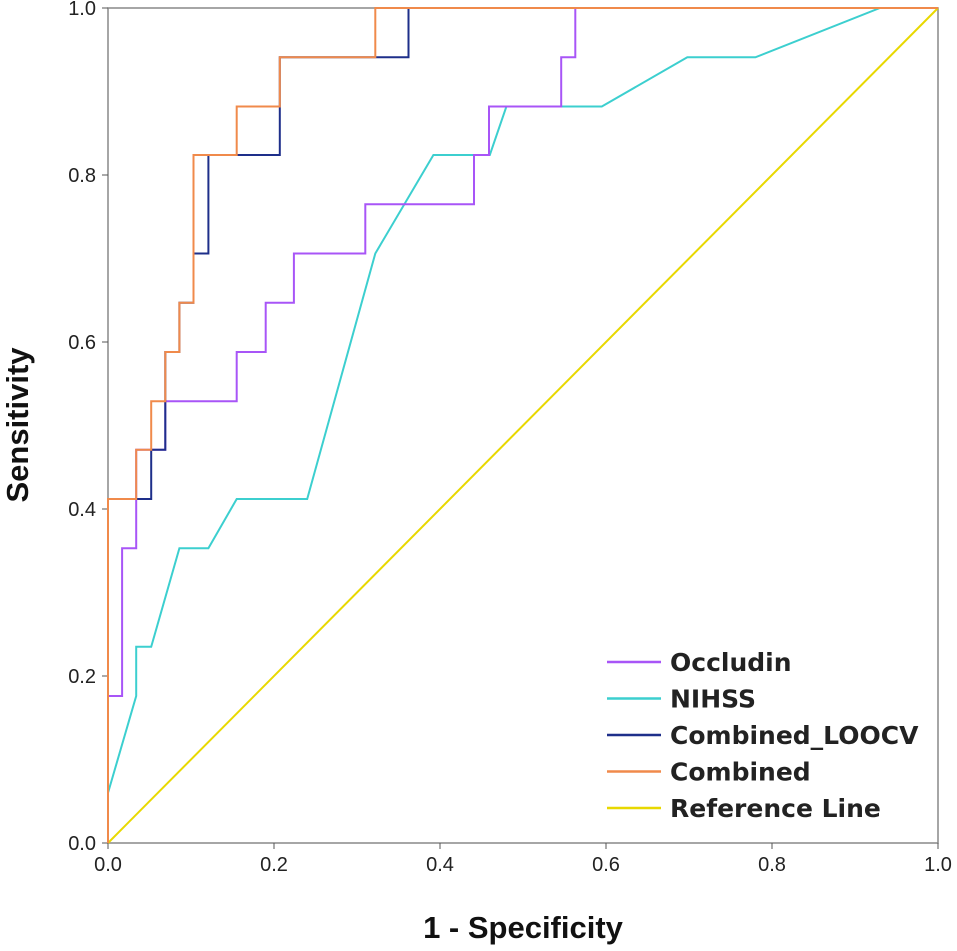 The height and width of the screenshot is (951, 957). What do you see at coordinates (740, 772) in the screenshot?
I see `legend-label: Combined` at bounding box center [740, 772].